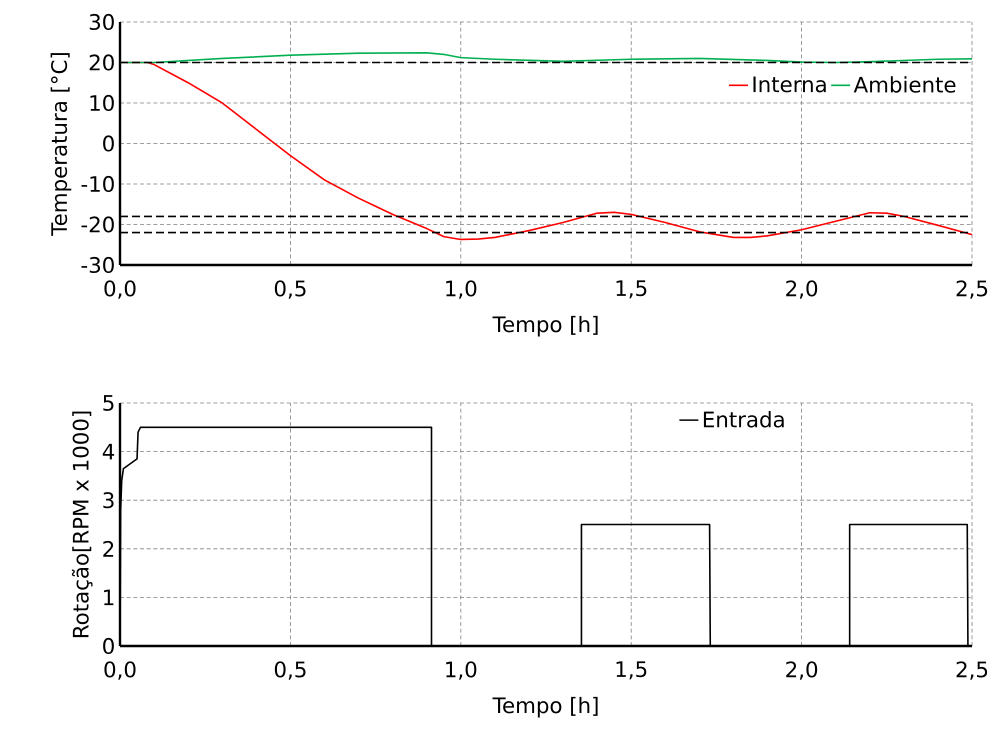 The image size is (994, 746). I want to click on y-axis-title: Rotação[RPM x 1000], so click(82, 525).